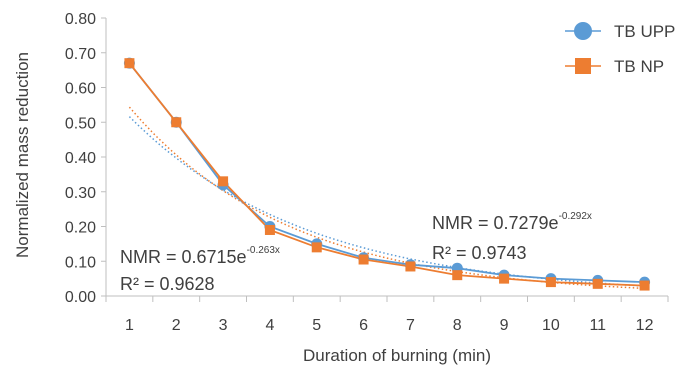 This screenshot has height=371, width=686. Describe the element at coordinates (597, 325) in the screenshot. I see `x-tick-label: 11` at that location.